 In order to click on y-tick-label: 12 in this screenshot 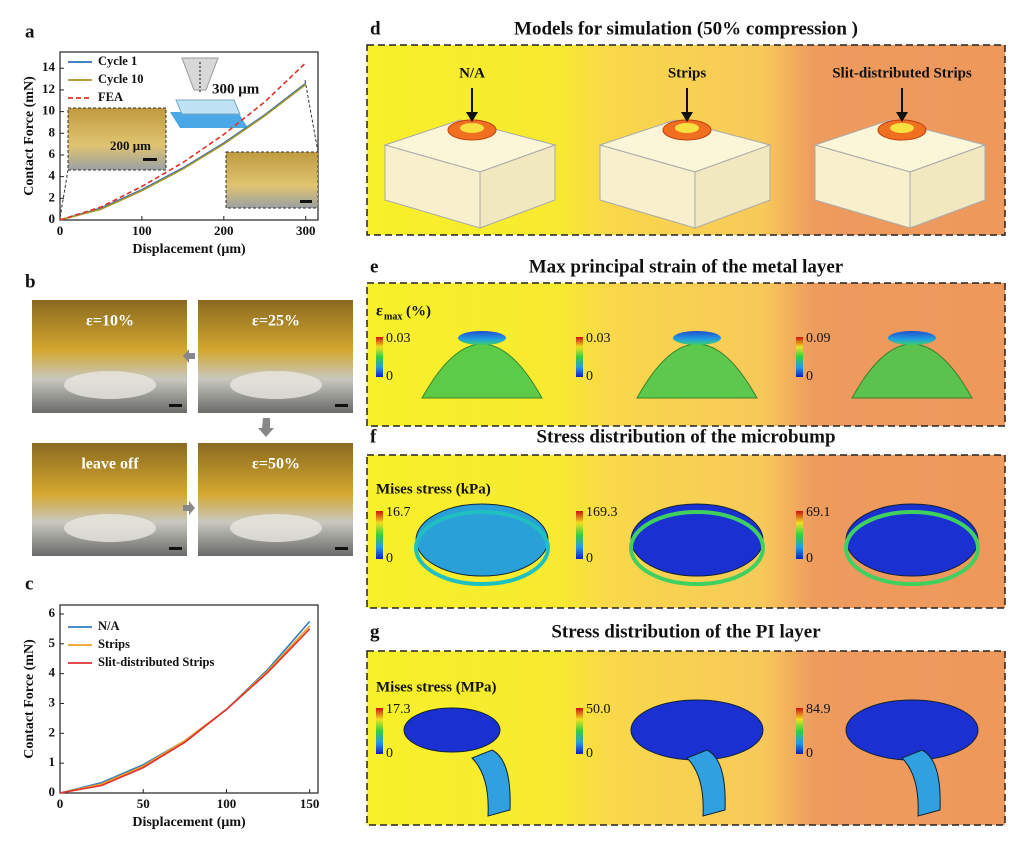, I will do `click(48, 88)`.